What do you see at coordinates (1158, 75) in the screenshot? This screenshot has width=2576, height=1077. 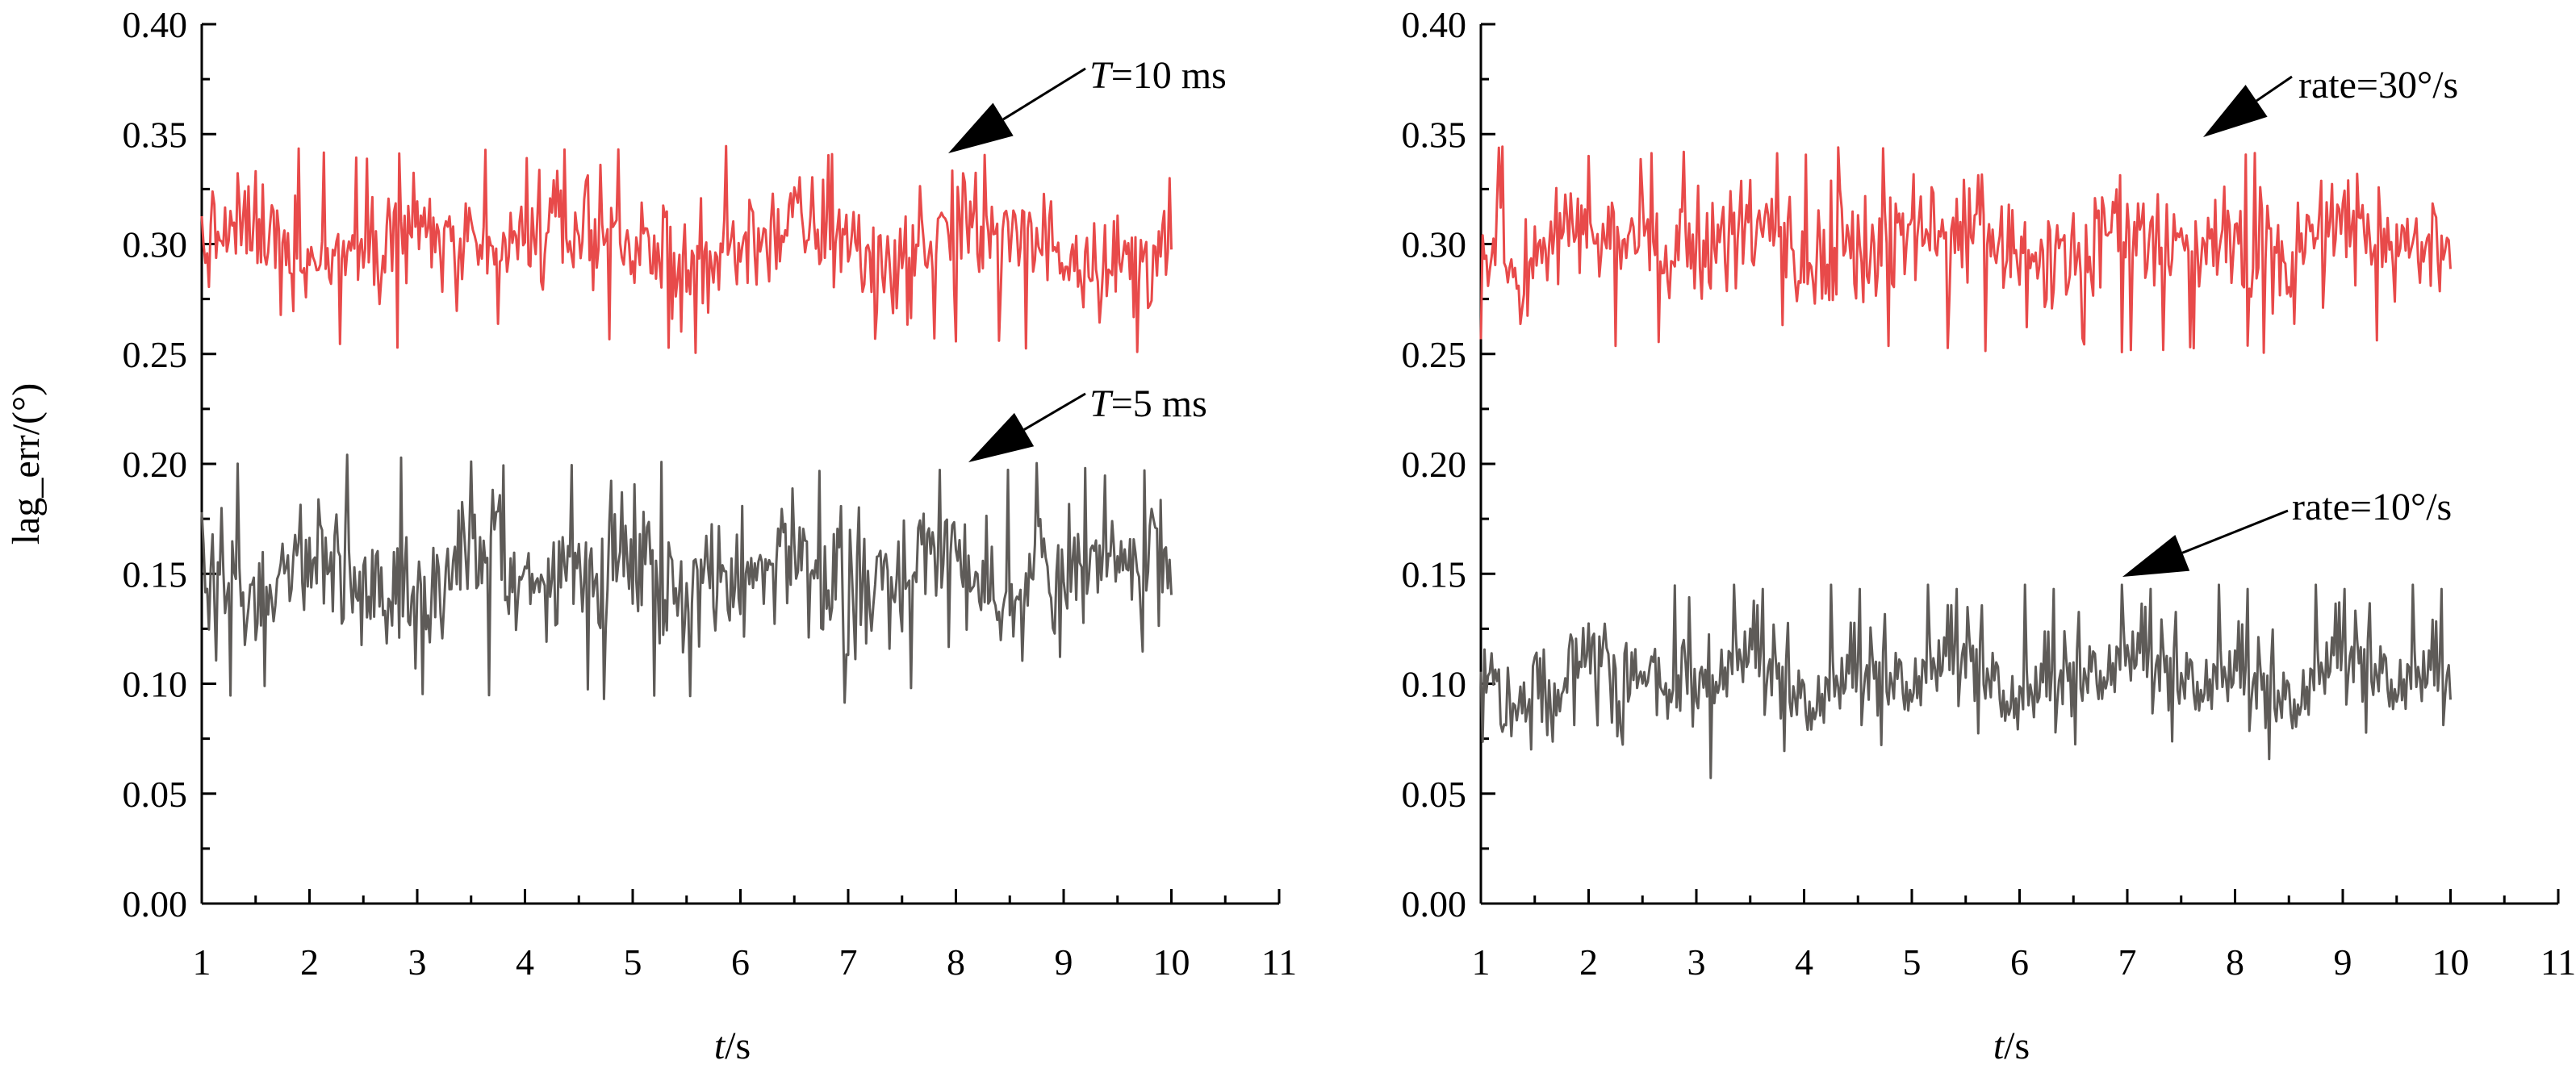 I see `annotation-label: T=10 ms` at bounding box center [1158, 75].